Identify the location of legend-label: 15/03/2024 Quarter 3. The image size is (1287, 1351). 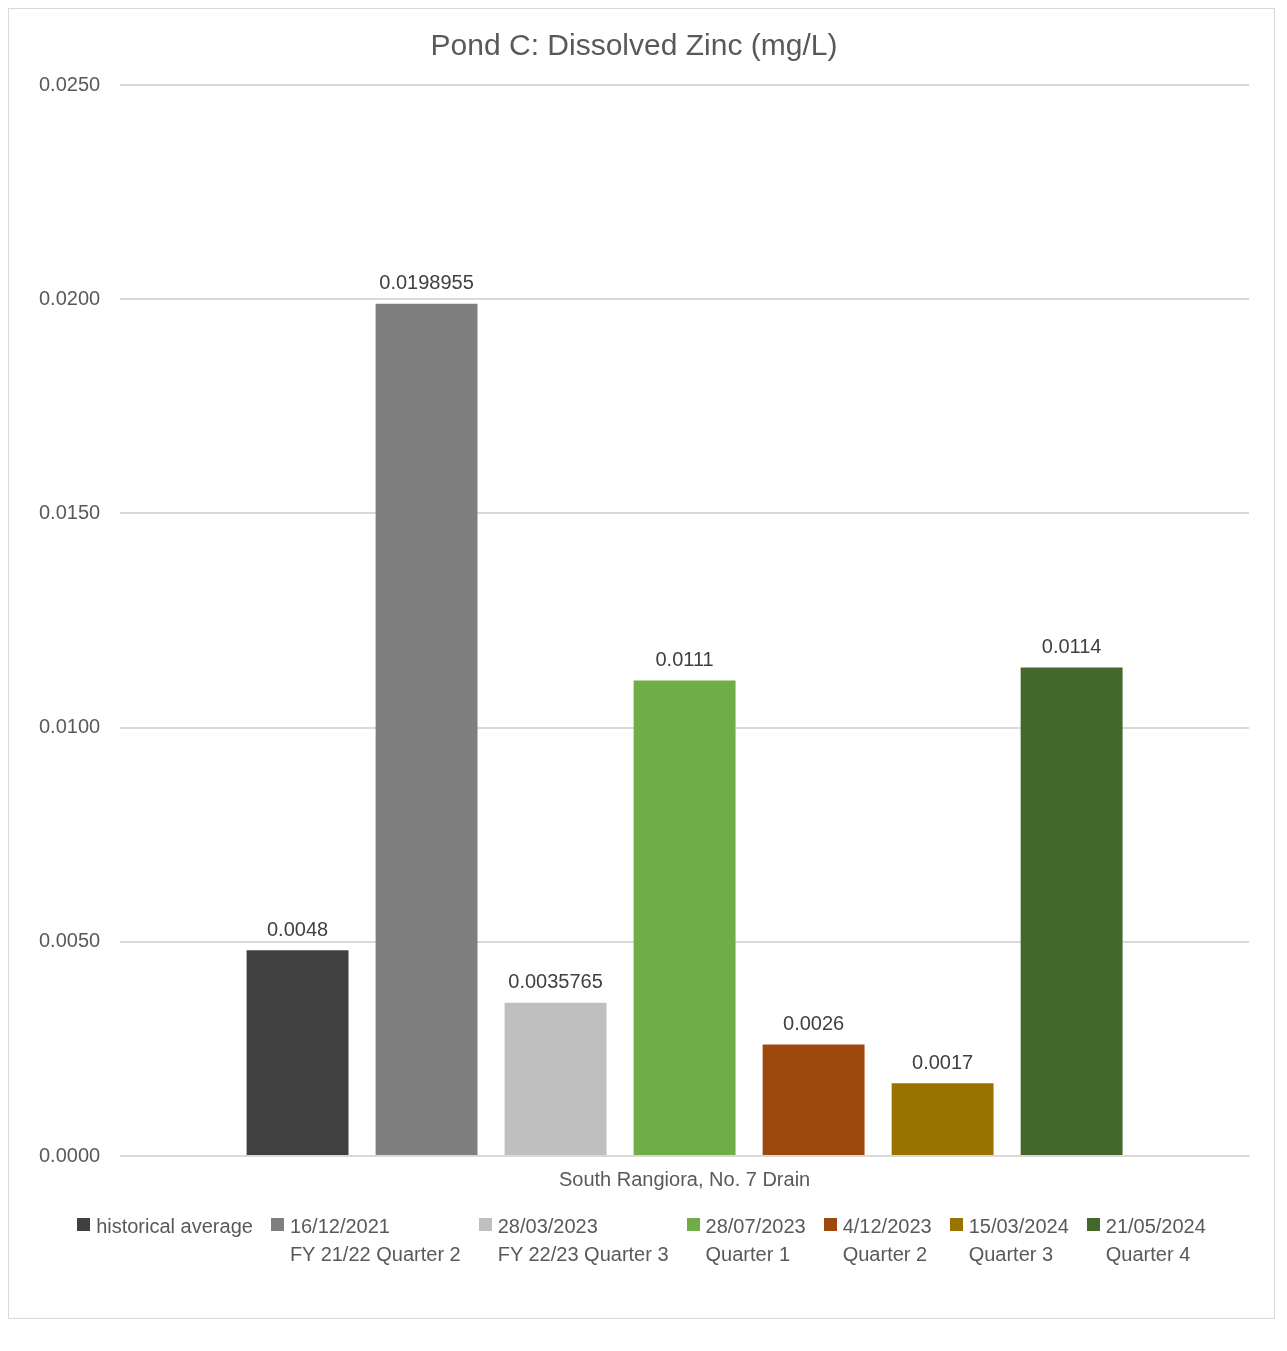
(1018, 1240).